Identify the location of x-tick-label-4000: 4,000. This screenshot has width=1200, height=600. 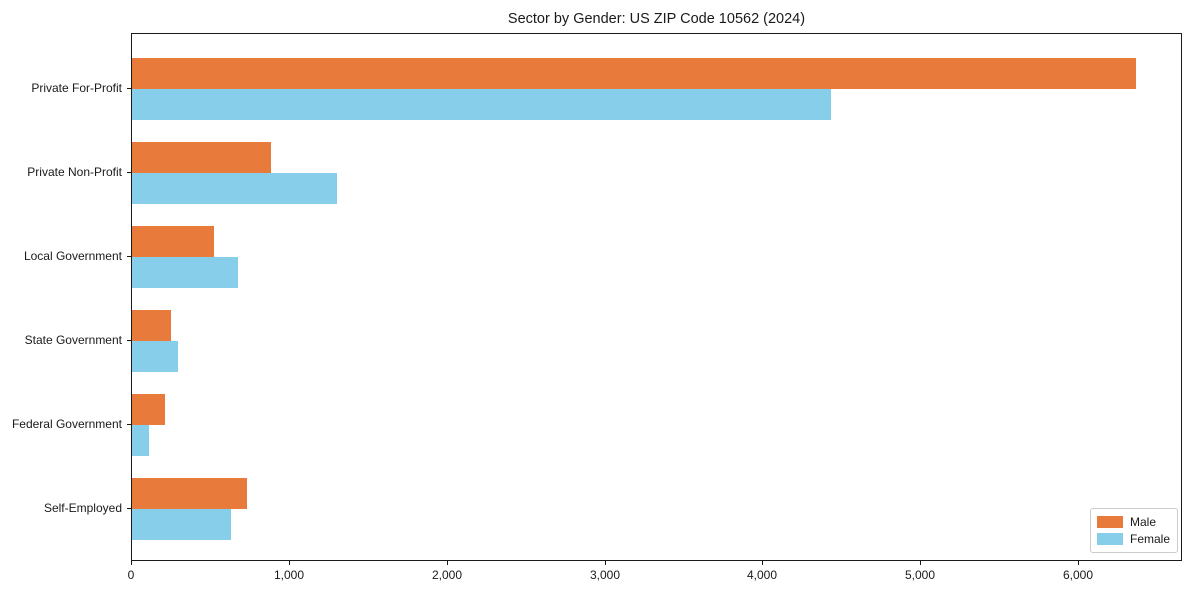
(762, 575).